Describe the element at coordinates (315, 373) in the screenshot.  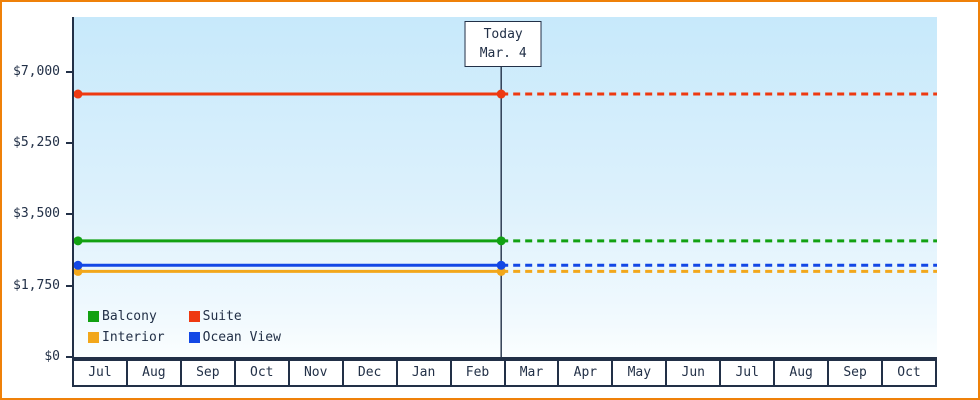
I see `month-cell: Nov` at that location.